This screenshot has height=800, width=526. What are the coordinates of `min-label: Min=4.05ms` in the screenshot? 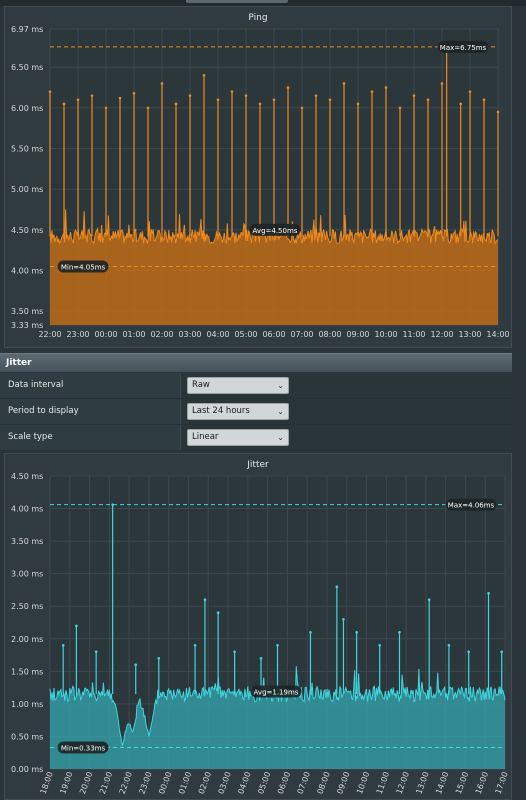 It's located at (83, 267).